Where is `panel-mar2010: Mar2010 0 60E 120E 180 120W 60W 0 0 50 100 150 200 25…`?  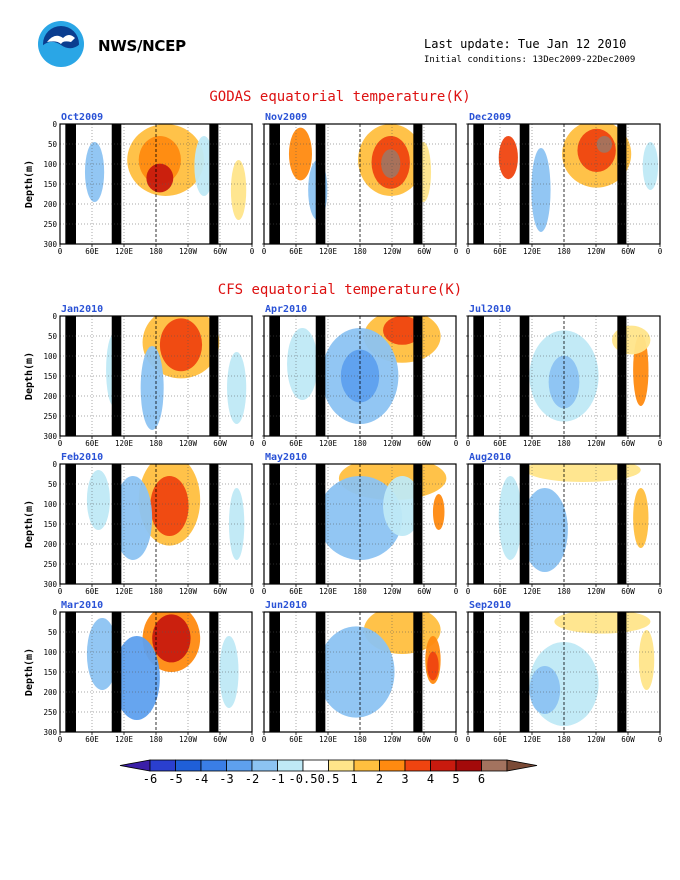 panel-mar2010: Mar2010 0 60E 120E 180 120W 60W 0 0 50 100 150 200 25… is located at coordinates (139, 672).